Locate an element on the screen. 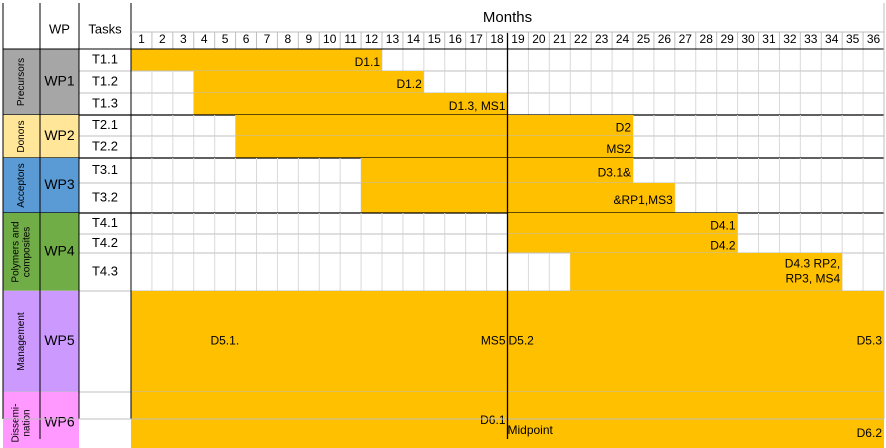 This screenshot has height=448, width=886. deliverable-label: D2 is located at coordinates (624, 128).